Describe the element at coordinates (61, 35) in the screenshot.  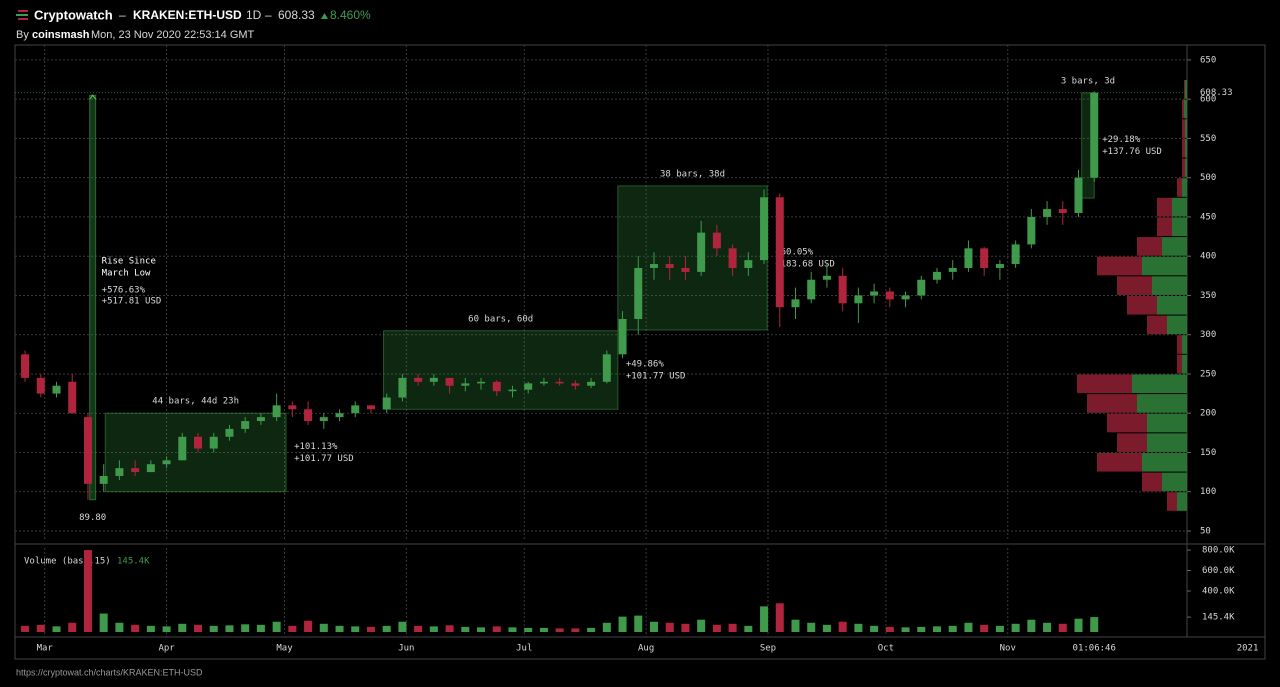
I see `author: coinsmash` at that location.